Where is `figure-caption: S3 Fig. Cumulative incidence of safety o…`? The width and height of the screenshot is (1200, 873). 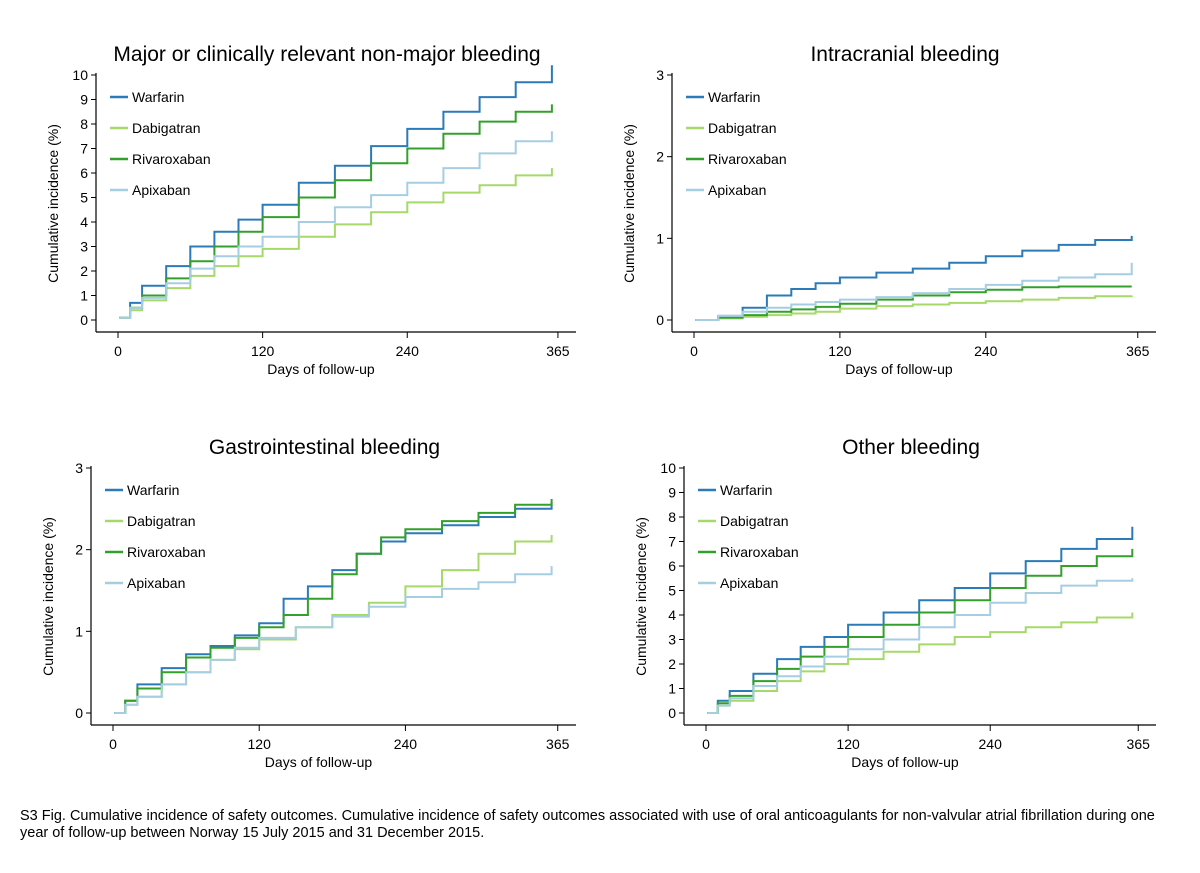 figure-caption: S3 Fig. Cumulative incidence of safety o… is located at coordinates (587, 824).